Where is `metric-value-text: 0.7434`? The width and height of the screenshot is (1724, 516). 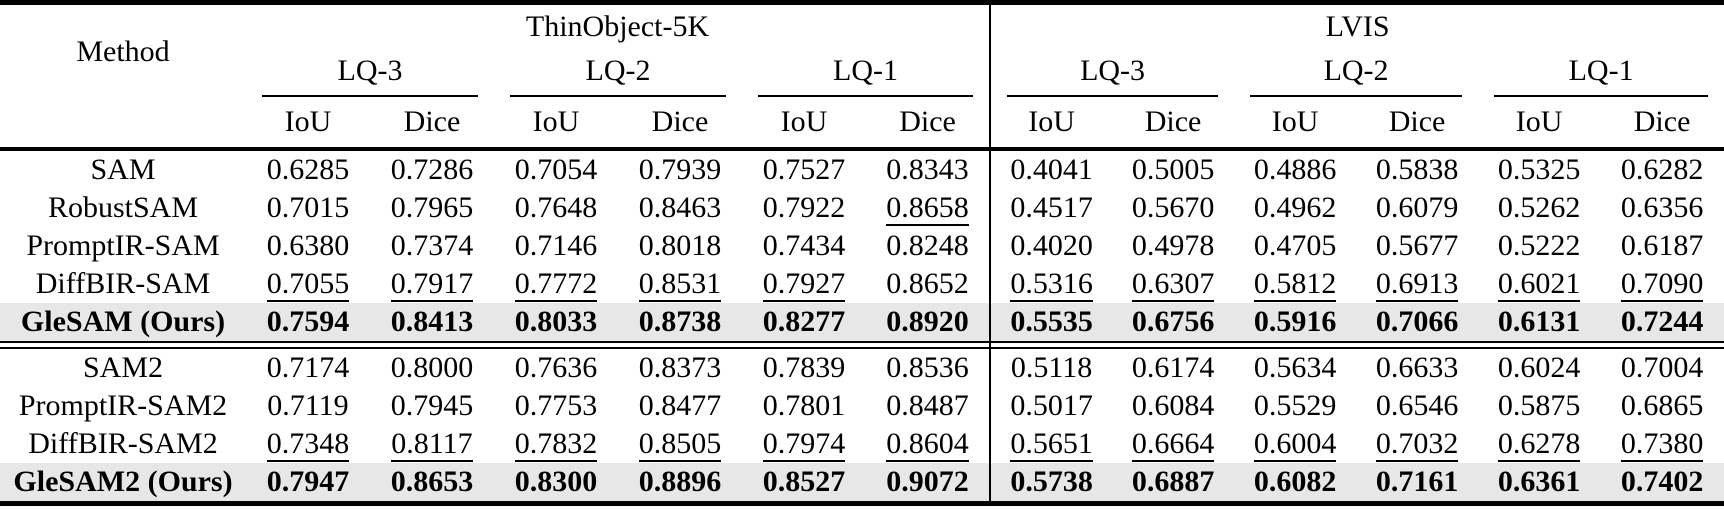 metric-value-text: 0.7434 is located at coordinates (804, 245).